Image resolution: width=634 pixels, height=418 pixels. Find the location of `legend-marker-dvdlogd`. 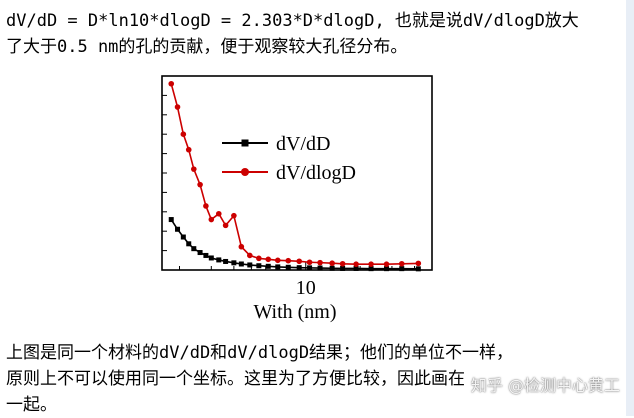

legend-marker-dvdlogd is located at coordinates (245, 172).